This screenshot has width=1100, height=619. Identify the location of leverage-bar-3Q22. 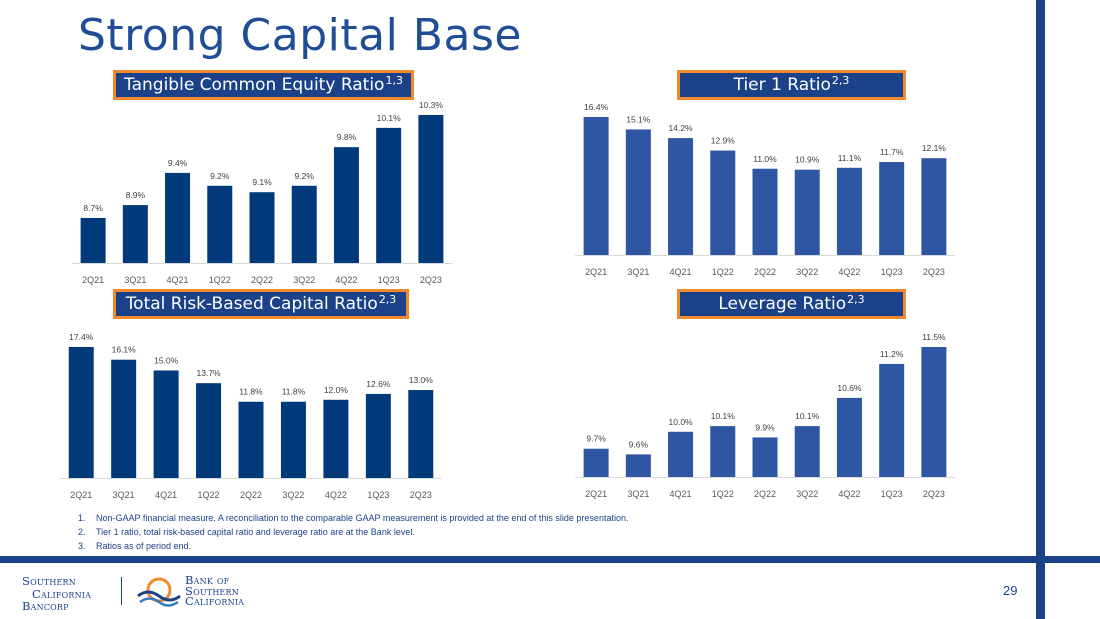
(807, 451).